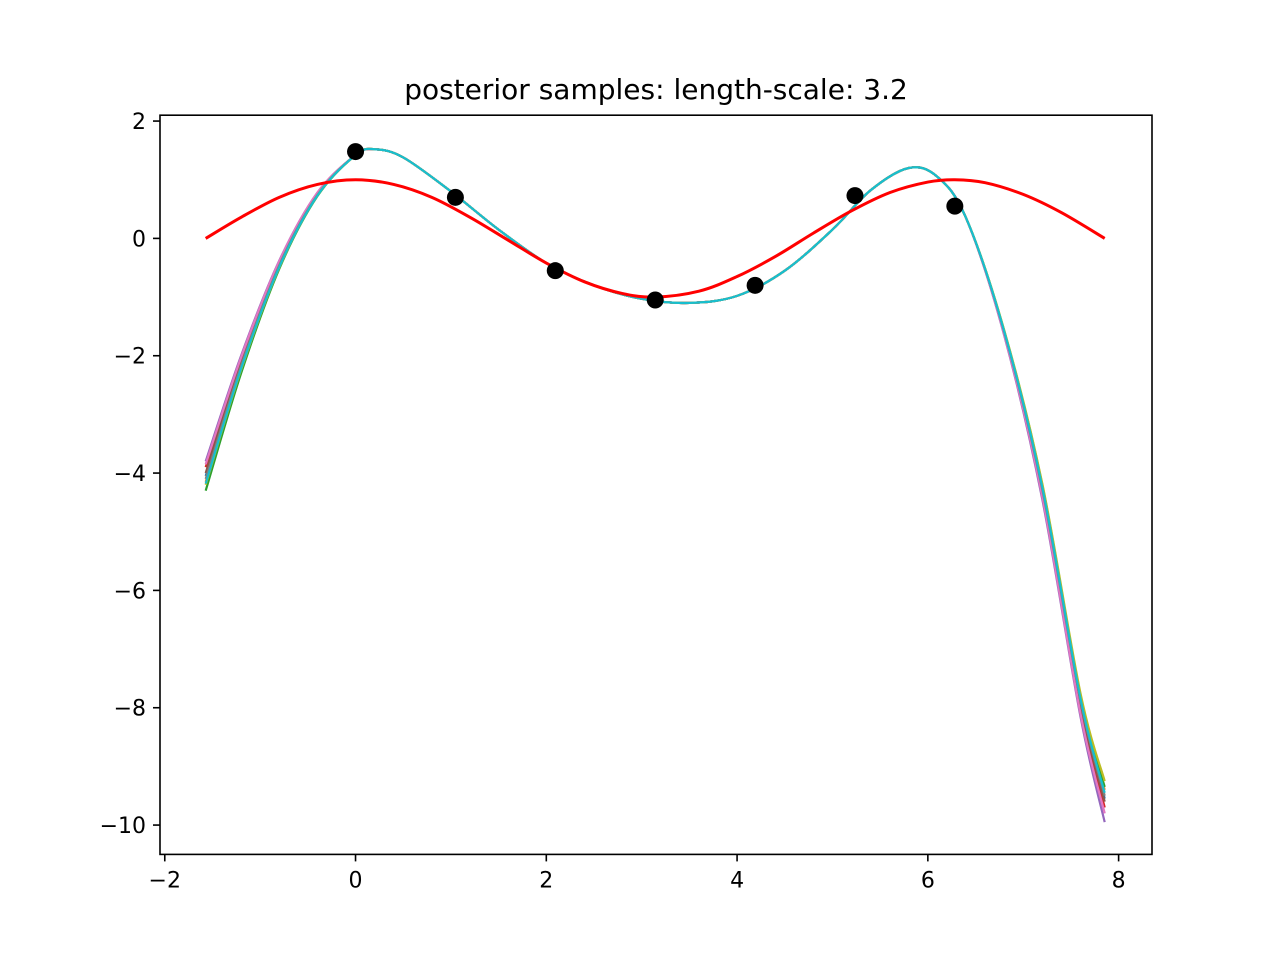 Image resolution: width=1280 pixels, height=960 pixels. What do you see at coordinates (165, 880) in the screenshot?
I see `x-tick-label: −2` at bounding box center [165, 880].